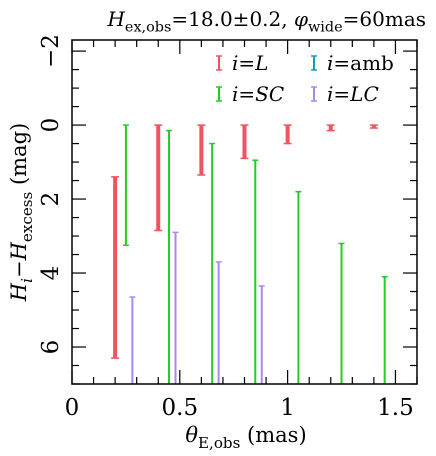  I want to click on legend: i=L i=amb i=SC i=LC, so click(305, 78).